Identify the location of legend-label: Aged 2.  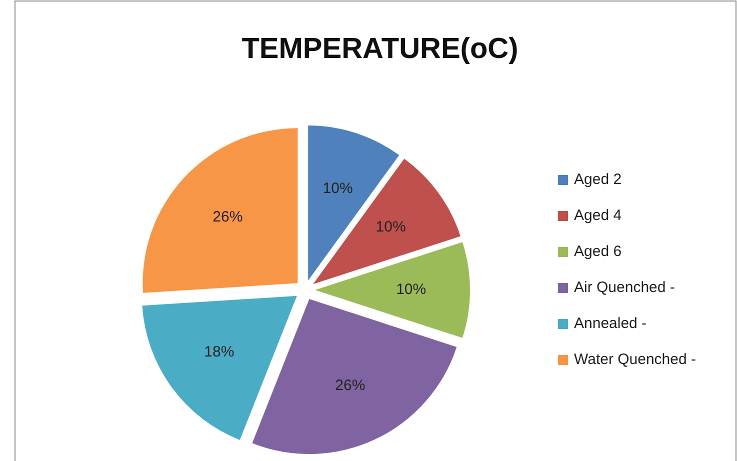
(598, 179).